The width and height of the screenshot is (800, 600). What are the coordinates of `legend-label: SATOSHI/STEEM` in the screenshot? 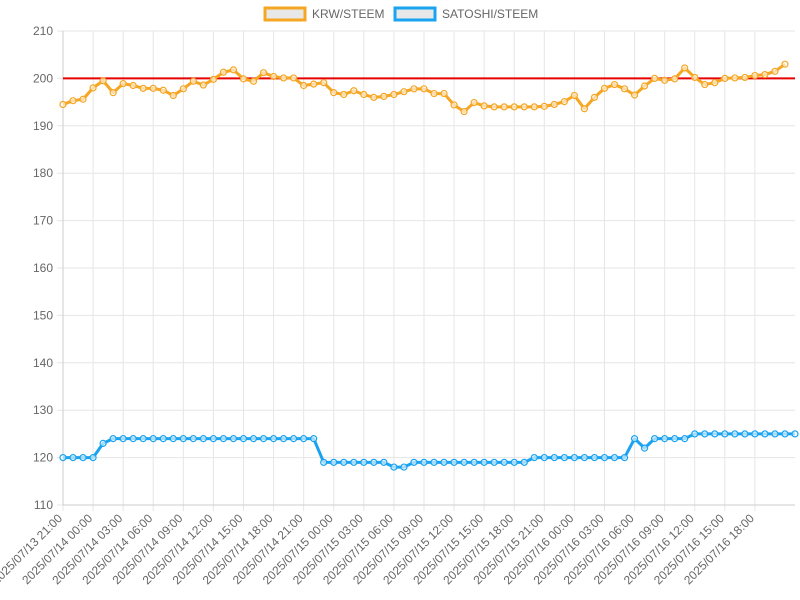 It's located at (490, 14).